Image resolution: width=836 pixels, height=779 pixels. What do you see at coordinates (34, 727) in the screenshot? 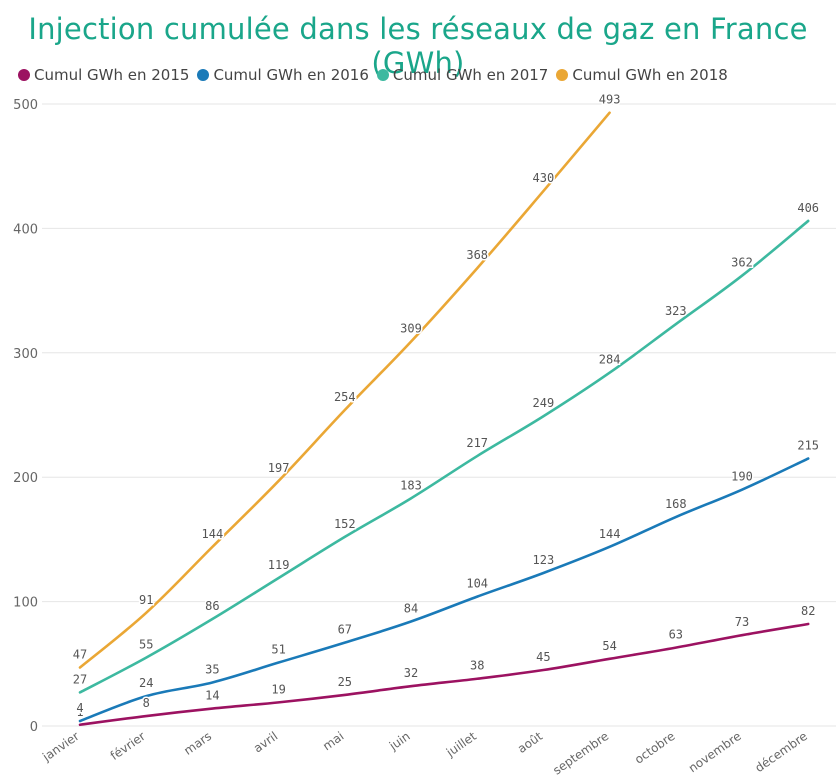
I see `y-tick-label: 0` at bounding box center [34, 727].